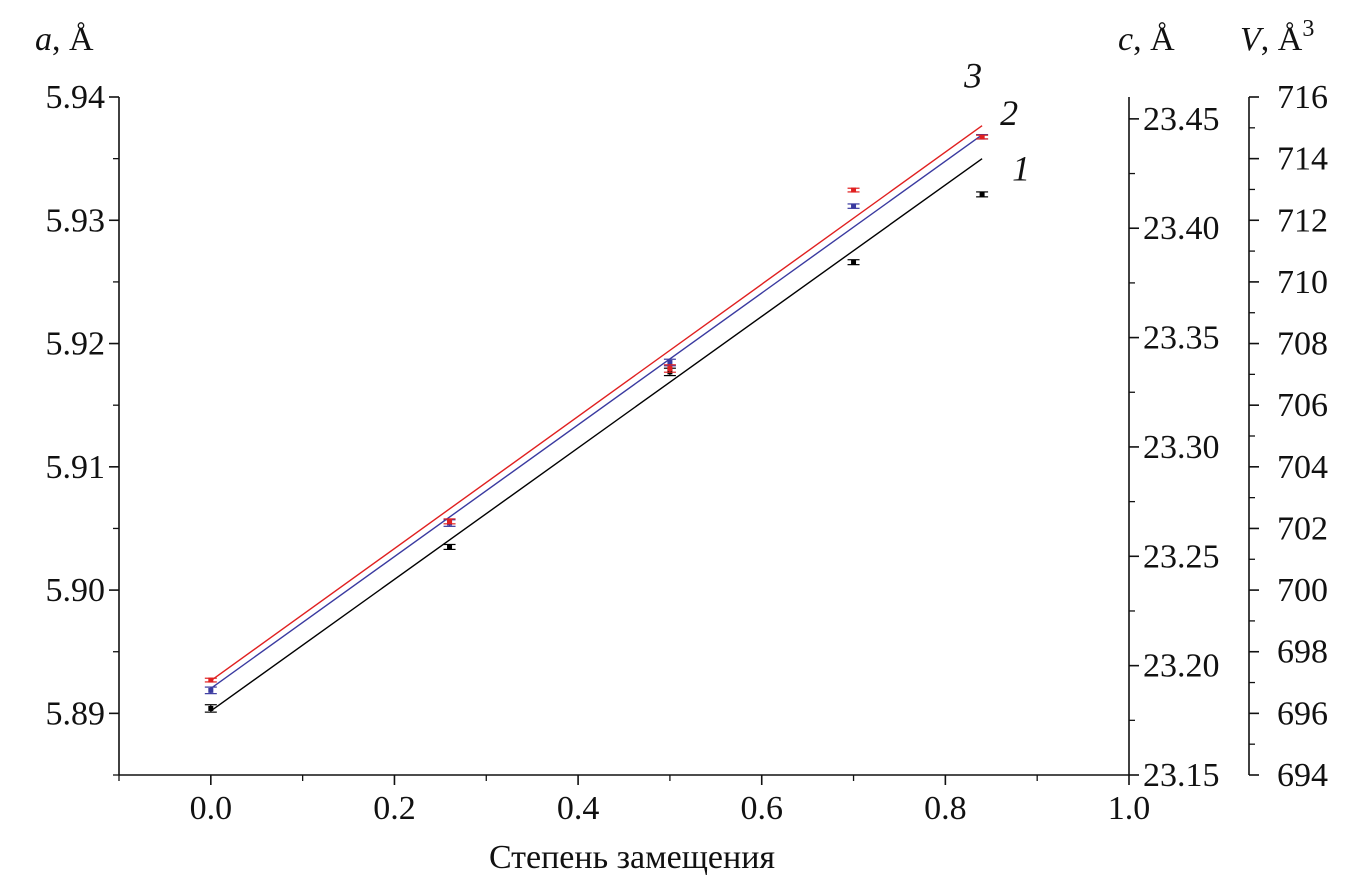  Describe the element at coordinates (211, 808) in the screenshot. I see `x-tick-label: 0.0` at that location.